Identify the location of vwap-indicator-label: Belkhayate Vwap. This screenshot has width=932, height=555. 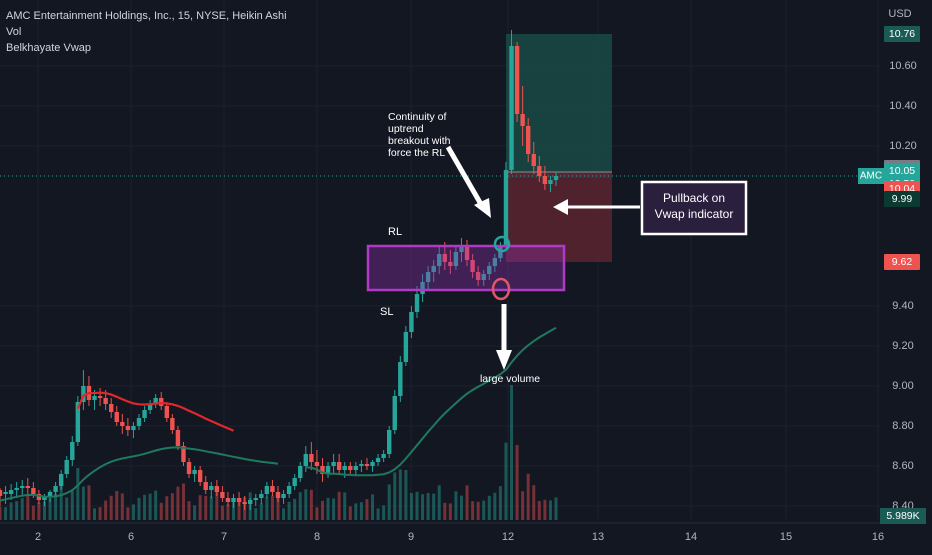
(48, 48).